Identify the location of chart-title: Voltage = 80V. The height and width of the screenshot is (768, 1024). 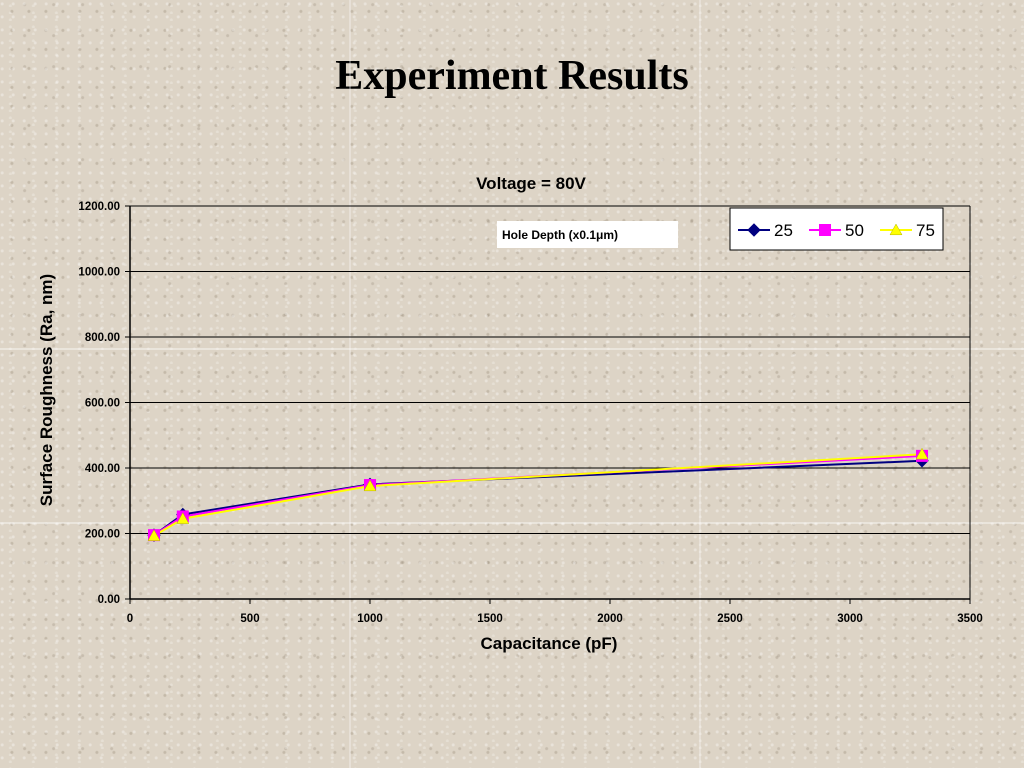
(531, 183).